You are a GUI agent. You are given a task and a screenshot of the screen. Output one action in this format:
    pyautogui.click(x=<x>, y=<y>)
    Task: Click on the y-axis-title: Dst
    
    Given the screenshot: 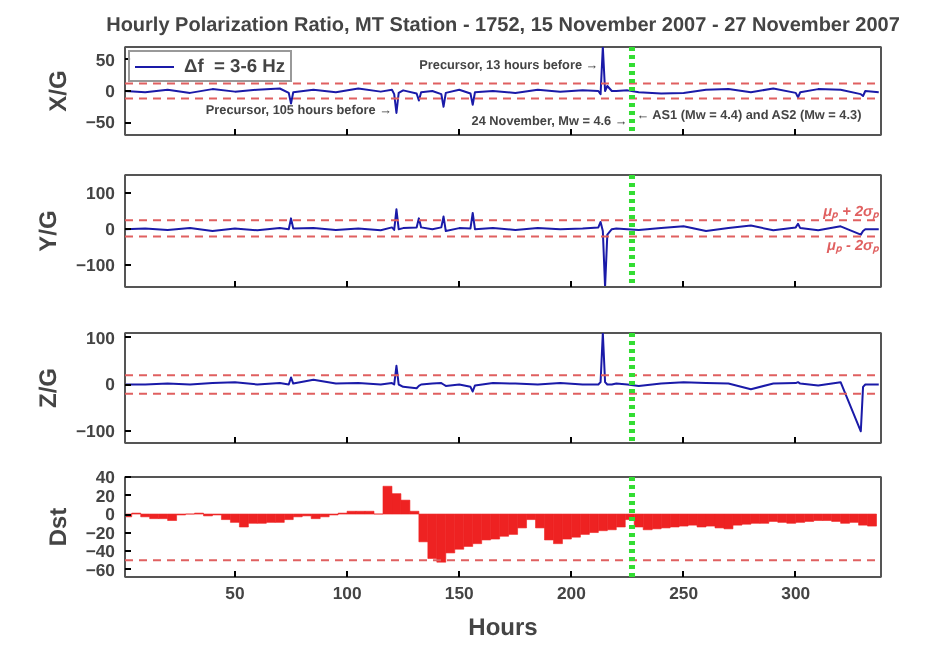 What is the action you would take?
    pyautogui.click(x=57, y=527)
    